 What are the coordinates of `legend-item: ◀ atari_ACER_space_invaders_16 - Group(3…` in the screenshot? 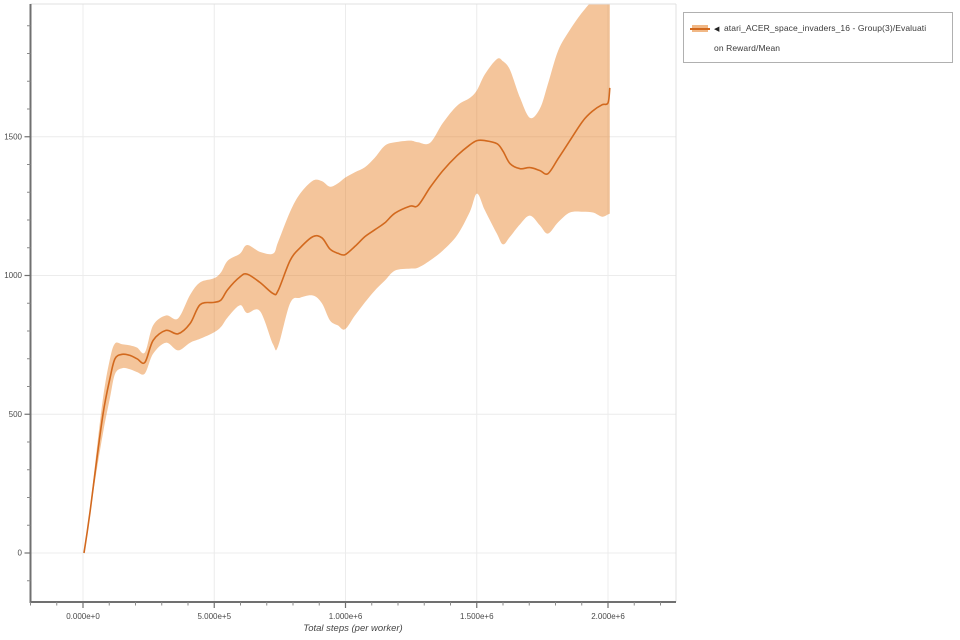 It's located at (817, 38).